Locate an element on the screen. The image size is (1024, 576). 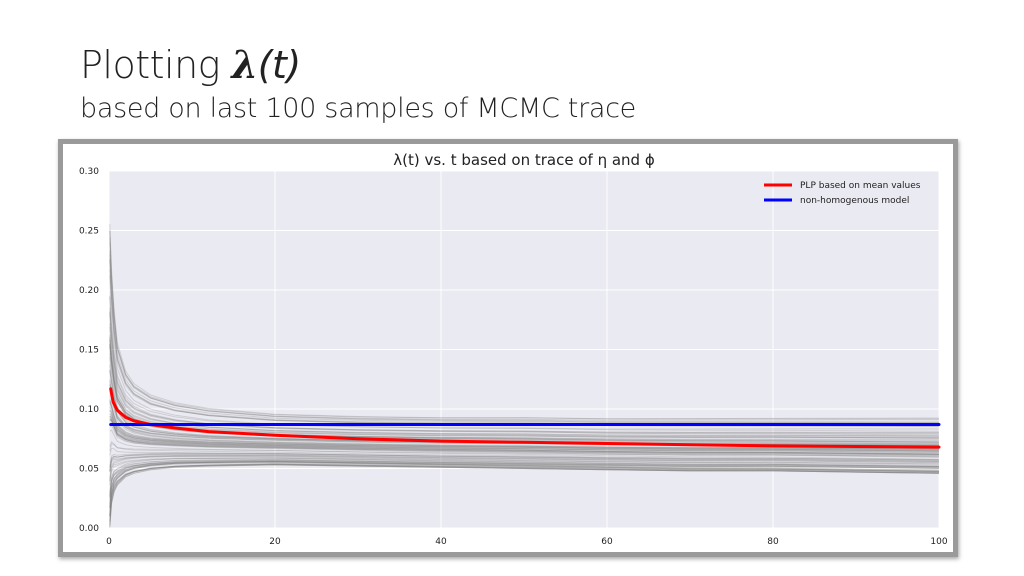
x-tick-label: 40 is located at coordinates (441, 542).